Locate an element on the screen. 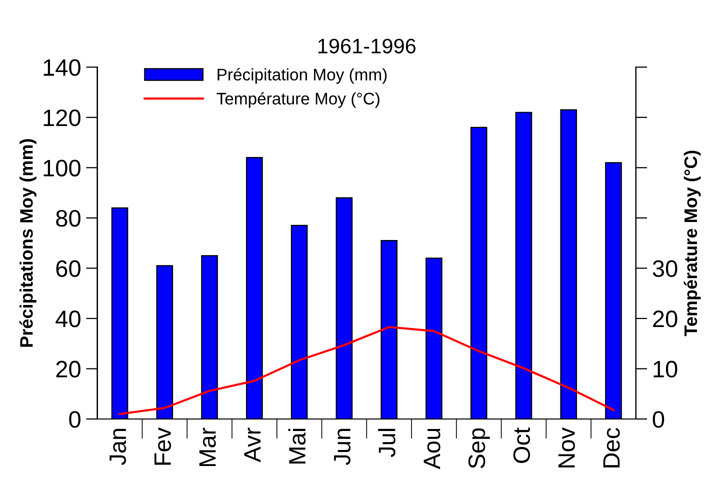 Image resolution: width=721 pixels, height=483 pixels. y2-axis-title: Température Moy (°C) is located at coordinates (692, 243).